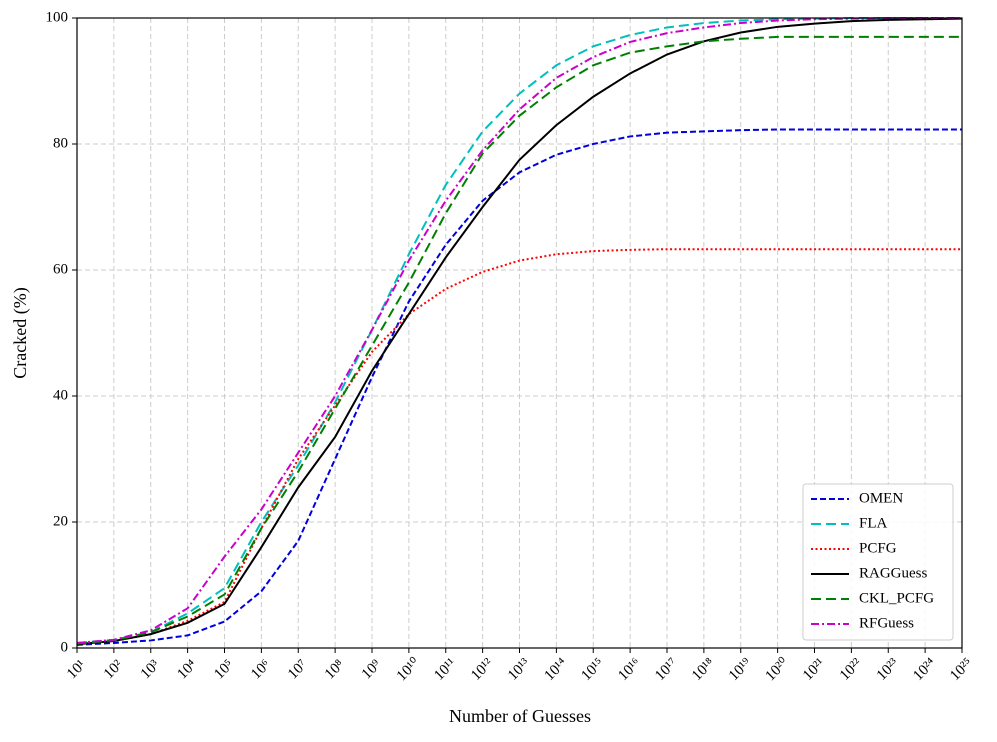 This screenshot has height=742, width=997. Describe the element at coordinates (298, 670) in the screenshot. I see `x-tick-label: 10⁷` at that location.